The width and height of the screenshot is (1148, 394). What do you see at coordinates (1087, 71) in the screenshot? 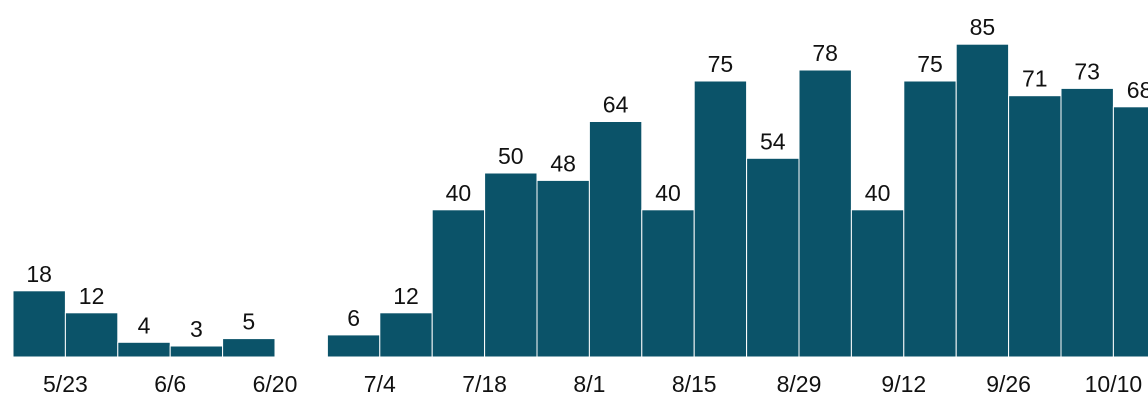
I see `bar-value-label: 73` at bounding box center [1087, 71].